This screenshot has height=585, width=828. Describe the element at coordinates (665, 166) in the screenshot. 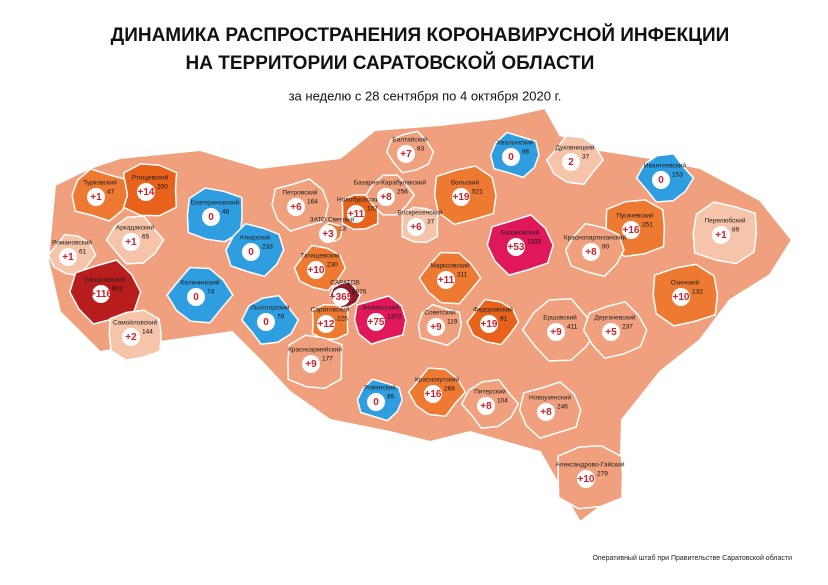

I see `district-name: Ивантеевский` at that location.